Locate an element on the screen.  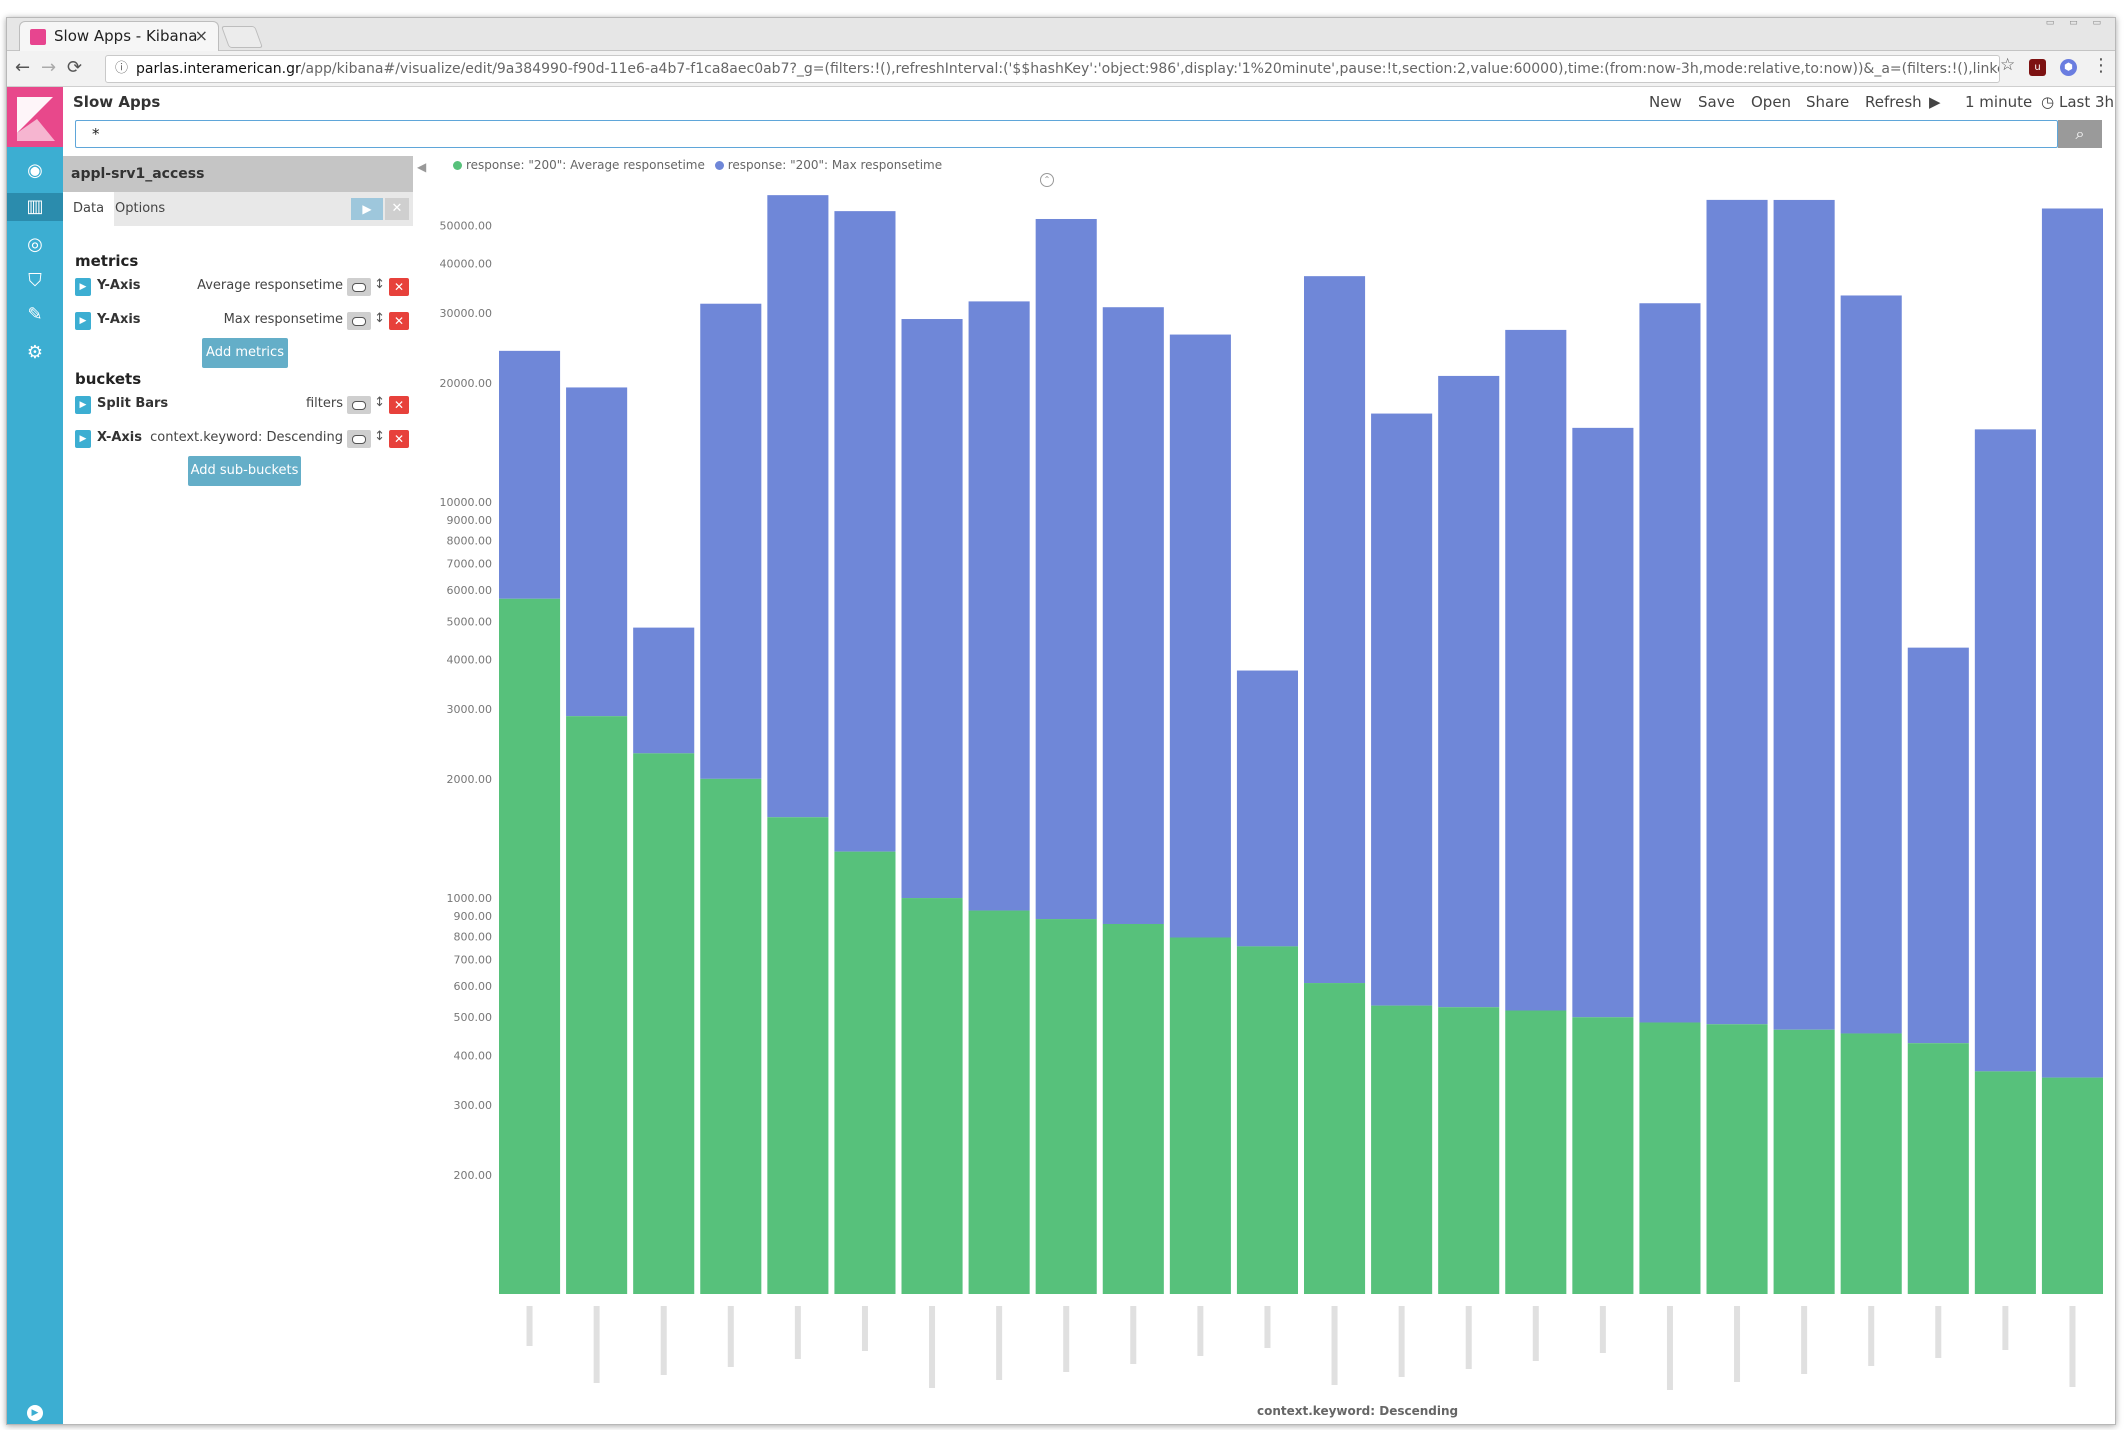
metric-agg-row: ▶ Y-Axis Max responsetime ↕ ✕ is located at coordinates (242, 321).